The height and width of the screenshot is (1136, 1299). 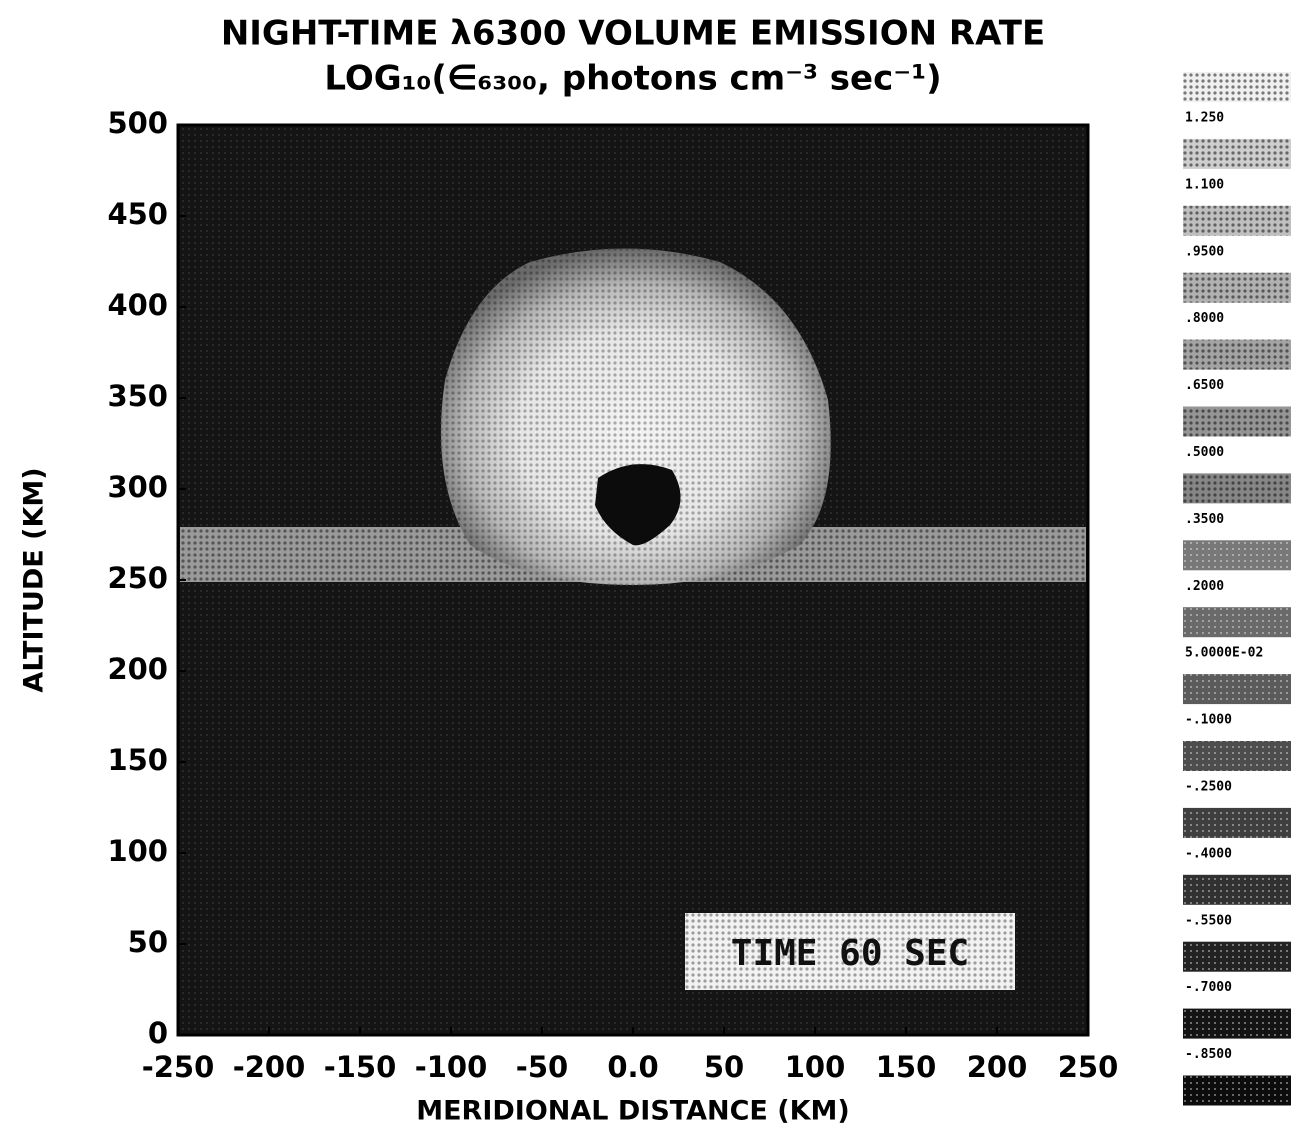 I want to click on chart-subtitle: LOG₁₀(∈₆₃₀₀, photons cm⁻³ sec⁻¹), so click(x=632, y=79).